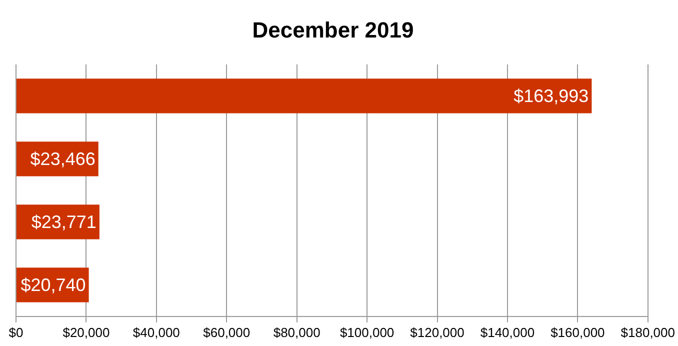 The width and height of the screenshot is (678, 346). I want to click on bar, so click(304, 96).